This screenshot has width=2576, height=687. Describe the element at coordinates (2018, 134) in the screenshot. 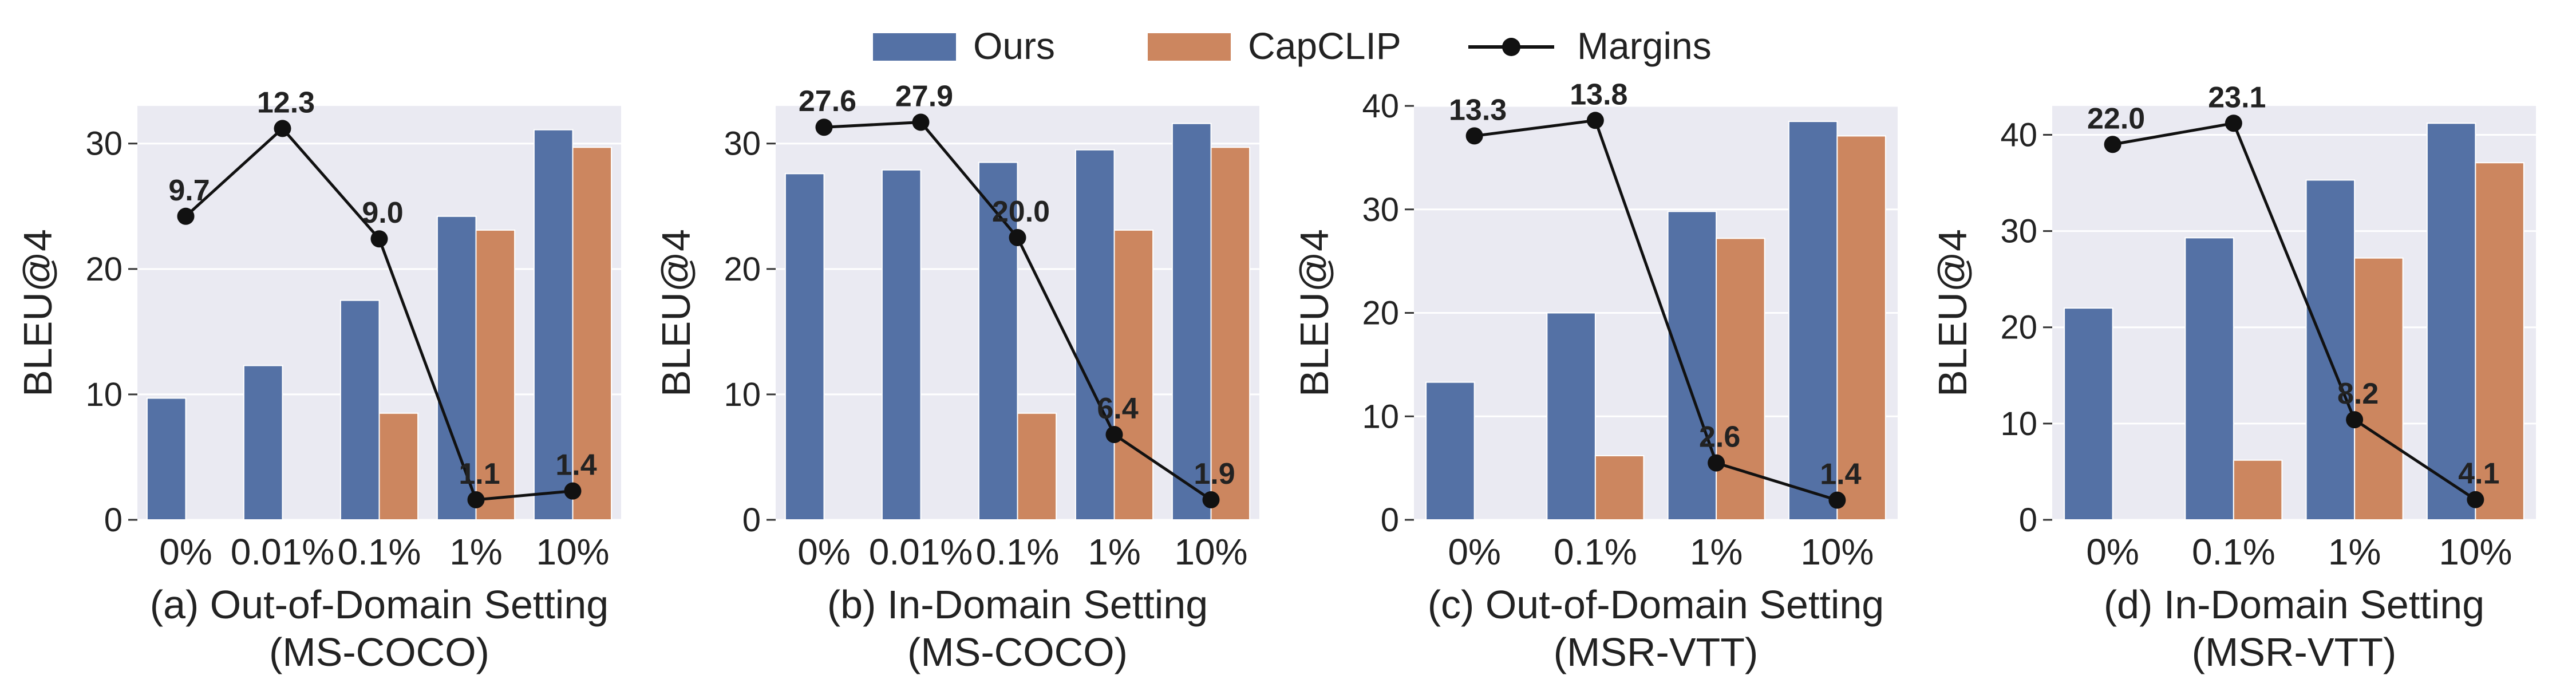

I see `y-tick-label: 40` at that location.